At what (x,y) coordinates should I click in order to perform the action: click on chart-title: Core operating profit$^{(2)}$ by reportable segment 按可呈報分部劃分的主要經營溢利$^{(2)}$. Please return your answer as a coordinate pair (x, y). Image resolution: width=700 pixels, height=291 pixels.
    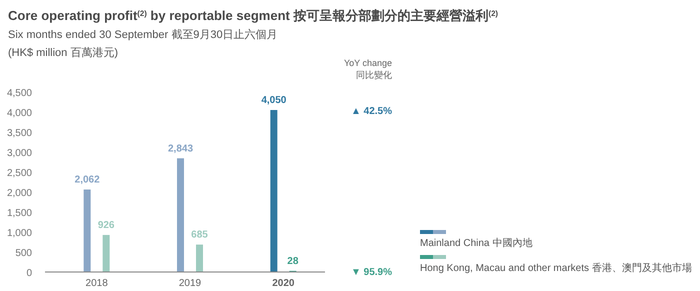
    Looking at the image, I should click on (253, 15).